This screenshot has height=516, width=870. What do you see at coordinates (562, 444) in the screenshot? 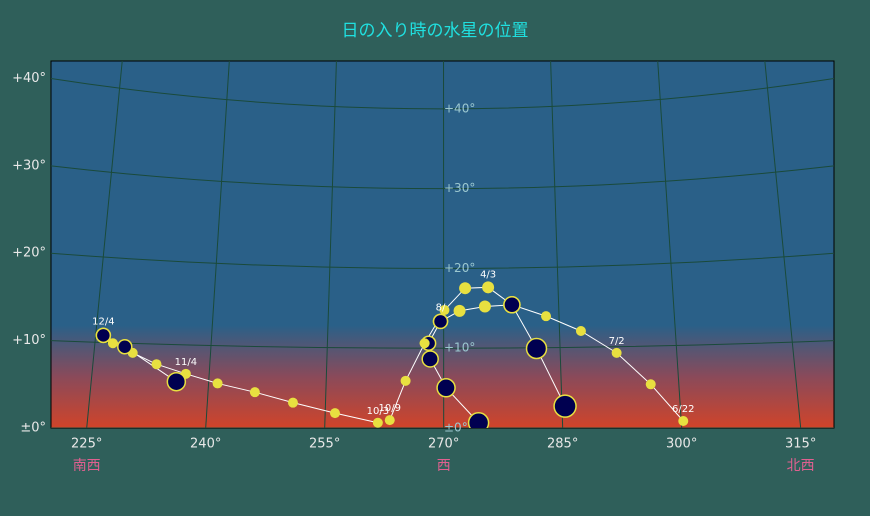
I see `x-tick-label: 285°` at bounding box center [562, 444].